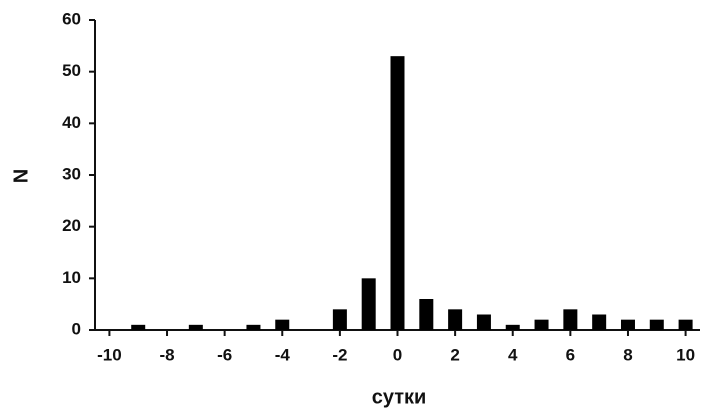 This screenshot has height=412, width=705. What do you see at coordinates (166, 354) in the screenshot?
I see `x-tick-label: -8` at bounding box center [166, 354].